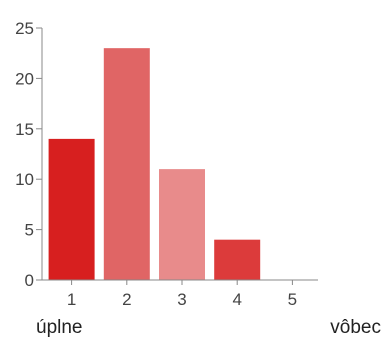  Describe the element at coordinates (24, 28) in the screenshot. I see `y-tick-label: 25` at that location.